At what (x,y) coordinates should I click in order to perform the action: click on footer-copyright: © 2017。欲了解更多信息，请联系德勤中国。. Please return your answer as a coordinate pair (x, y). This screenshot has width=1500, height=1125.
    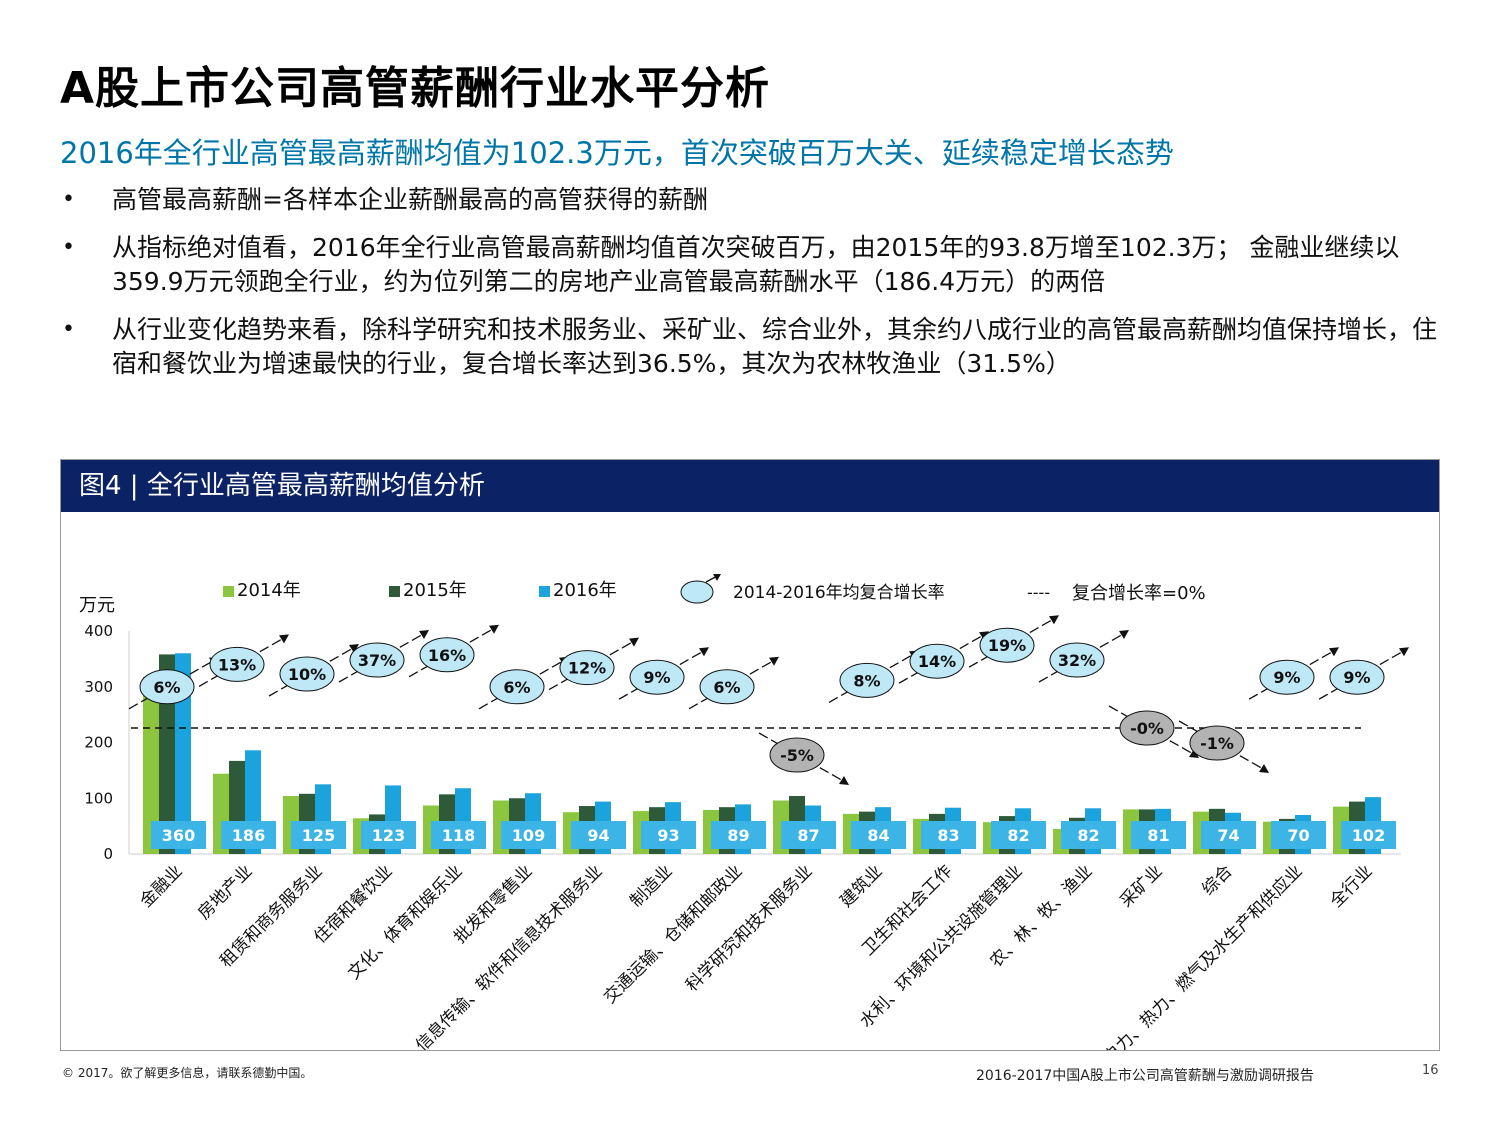
    Looking at the image, I should click on (187, 1073).